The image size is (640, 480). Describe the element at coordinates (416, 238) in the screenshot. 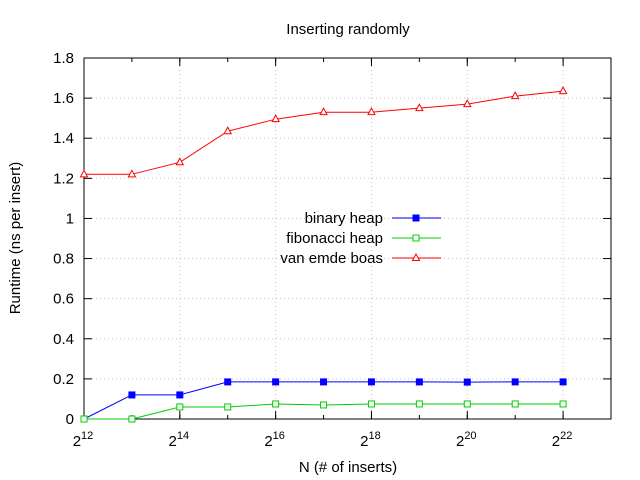

I see `legend-marker-fibonacci-heap` at that location.